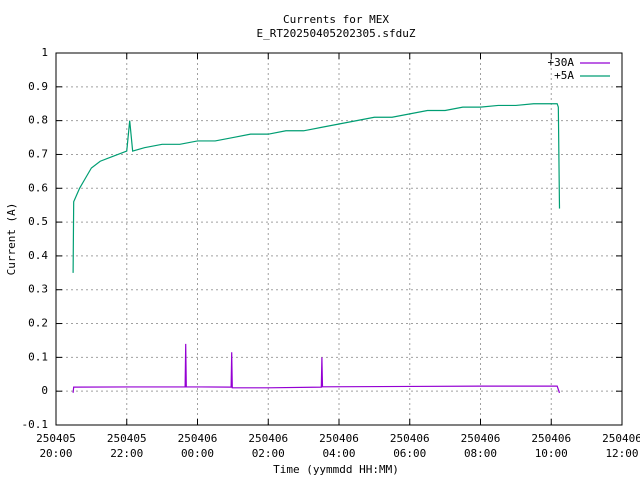  I want to click on tick-label-line: 20:00, so click(55, 453).